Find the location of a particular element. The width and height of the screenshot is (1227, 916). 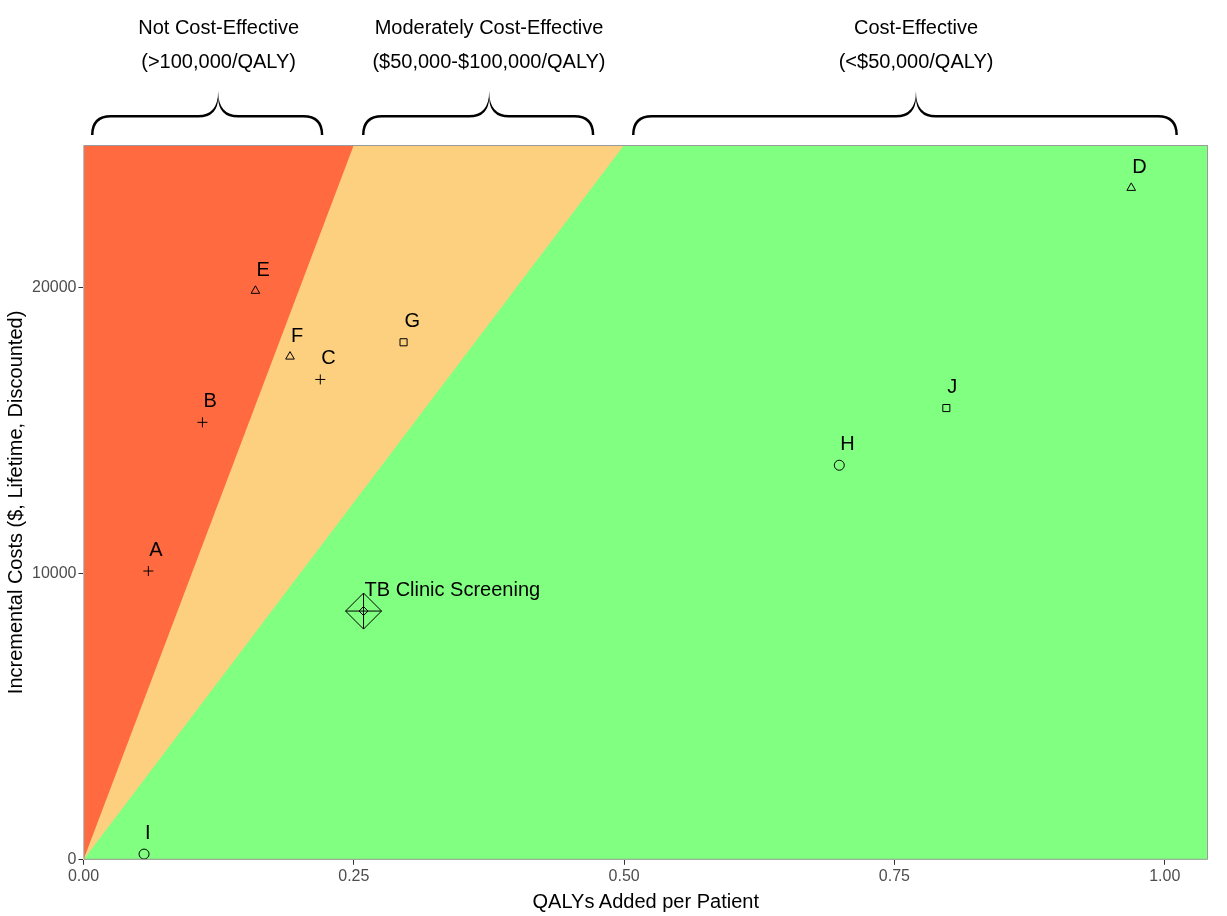

annotation: I is located at coordinates (148, 832).